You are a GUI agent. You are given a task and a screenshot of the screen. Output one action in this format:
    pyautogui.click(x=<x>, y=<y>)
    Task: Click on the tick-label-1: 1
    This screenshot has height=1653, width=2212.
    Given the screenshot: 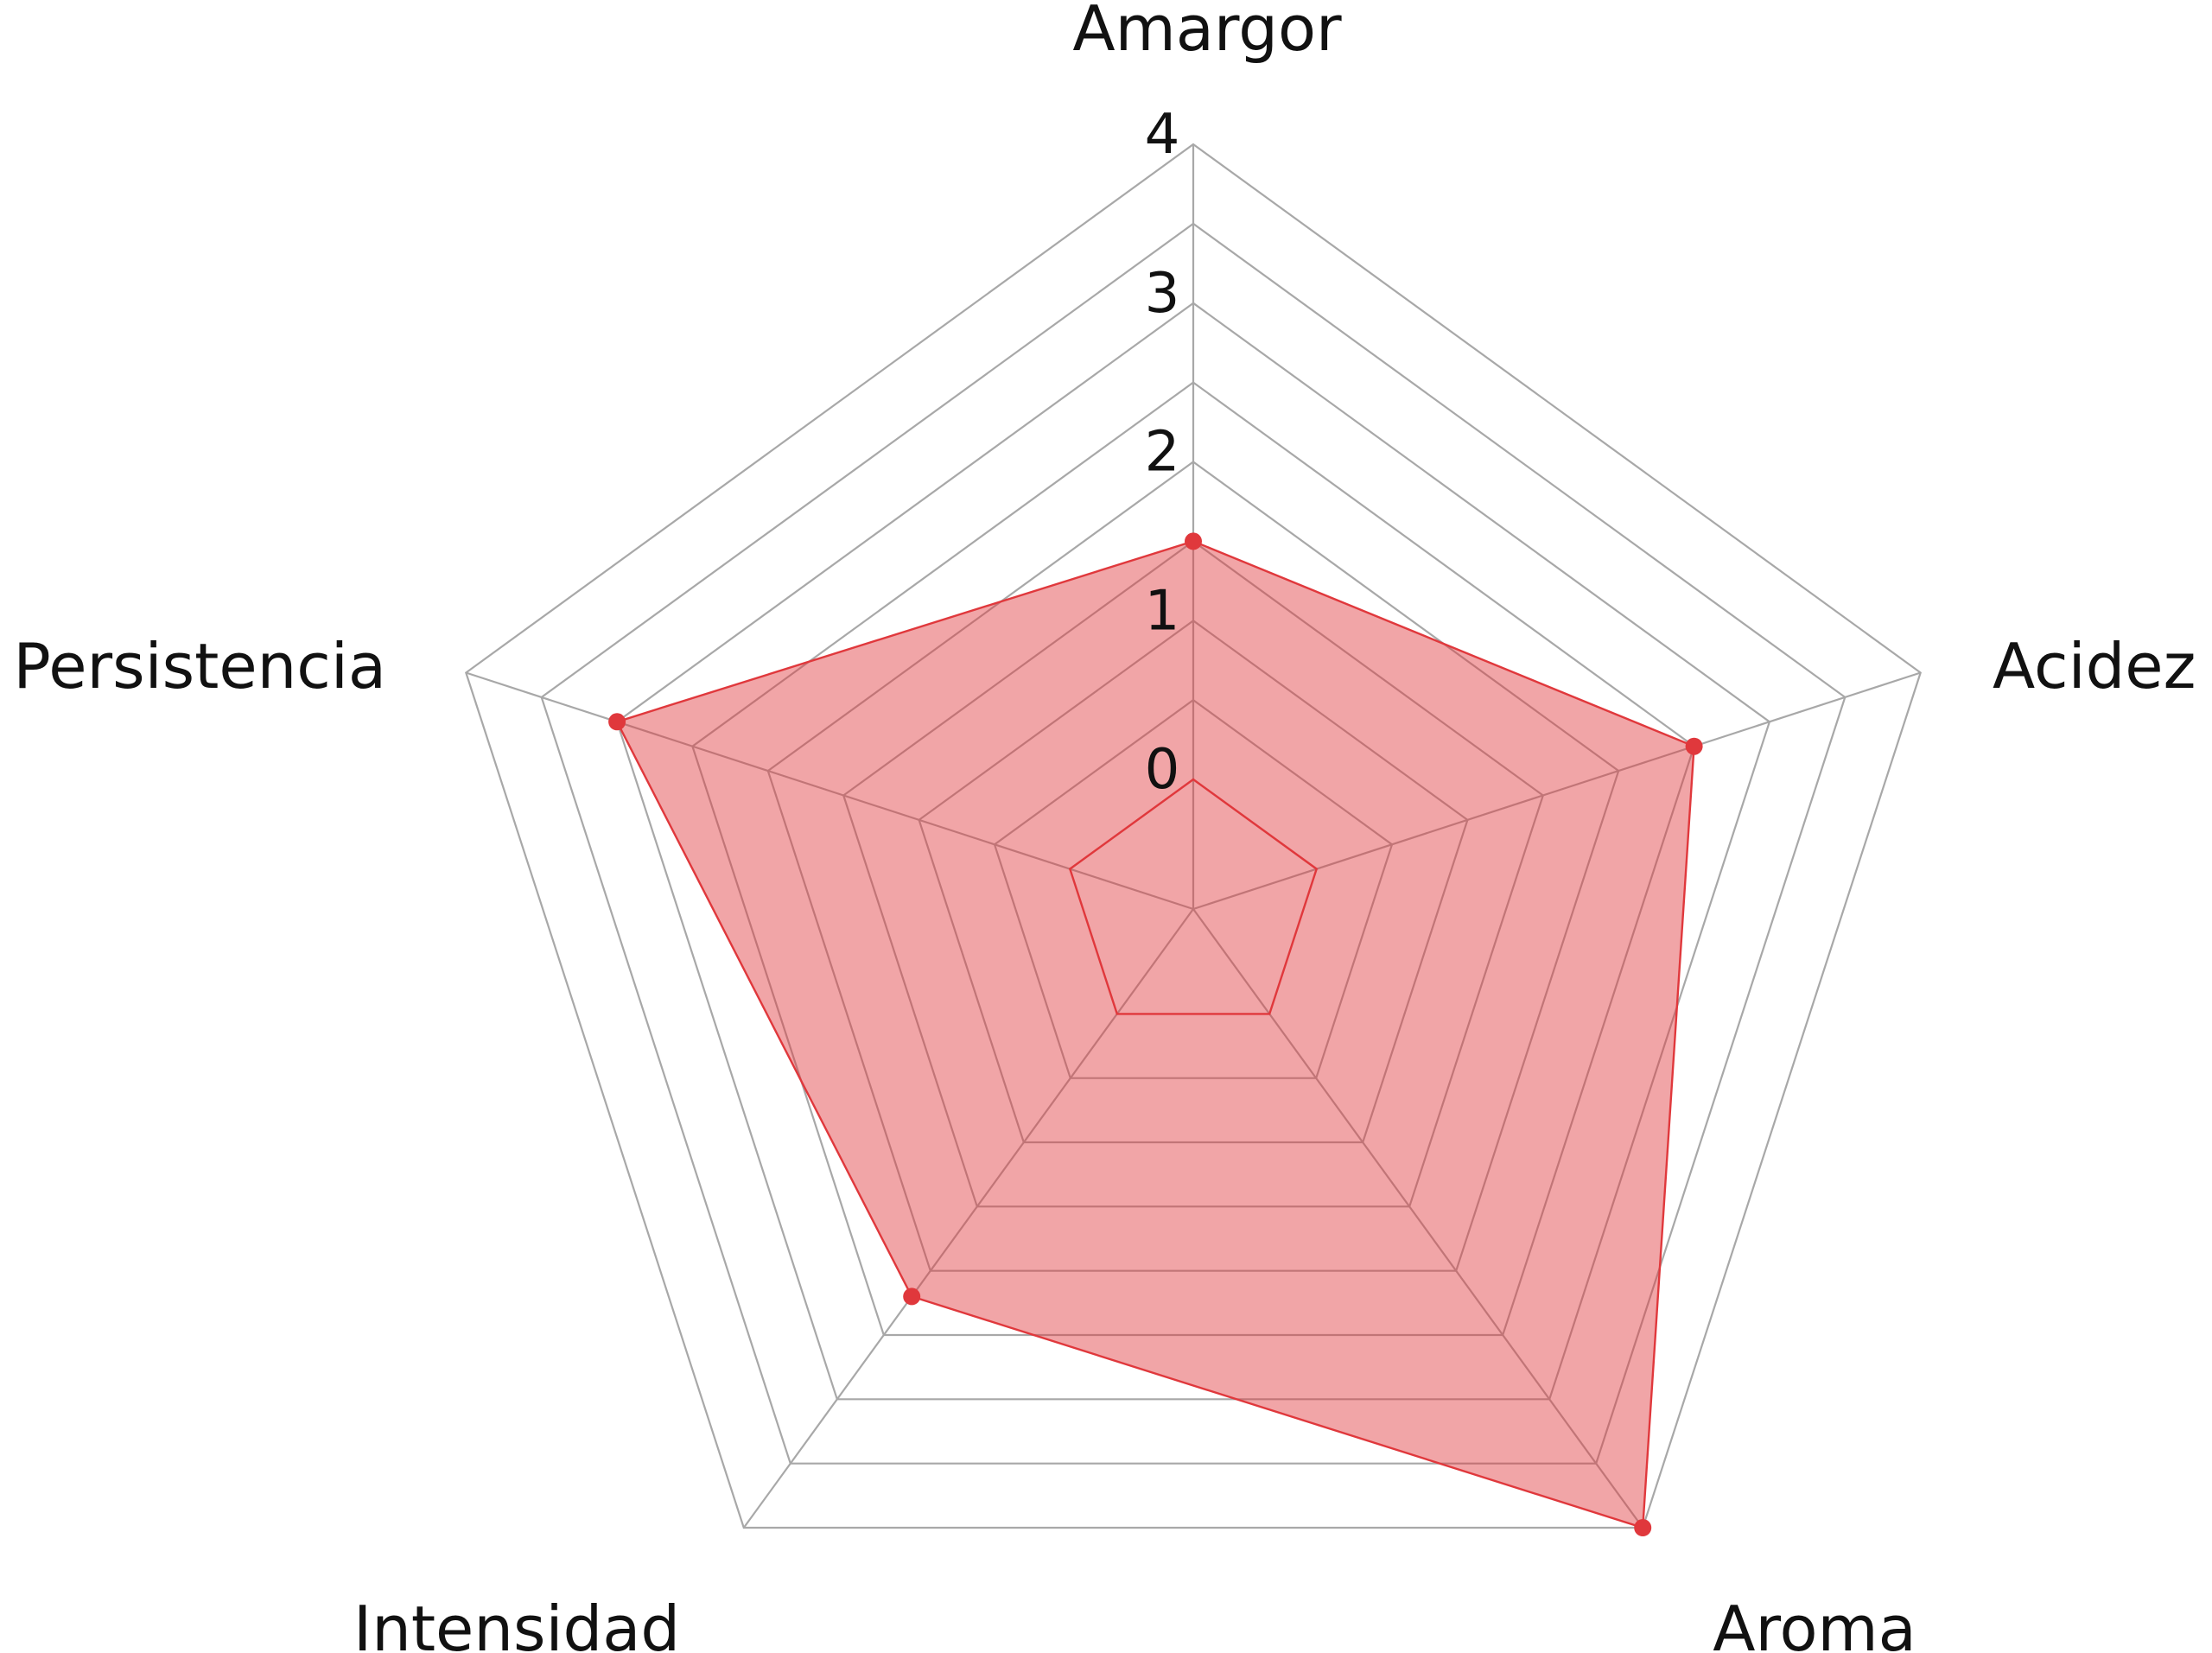 What is the action you would take?
    pyautogui.click(x=1162, y=611)
    